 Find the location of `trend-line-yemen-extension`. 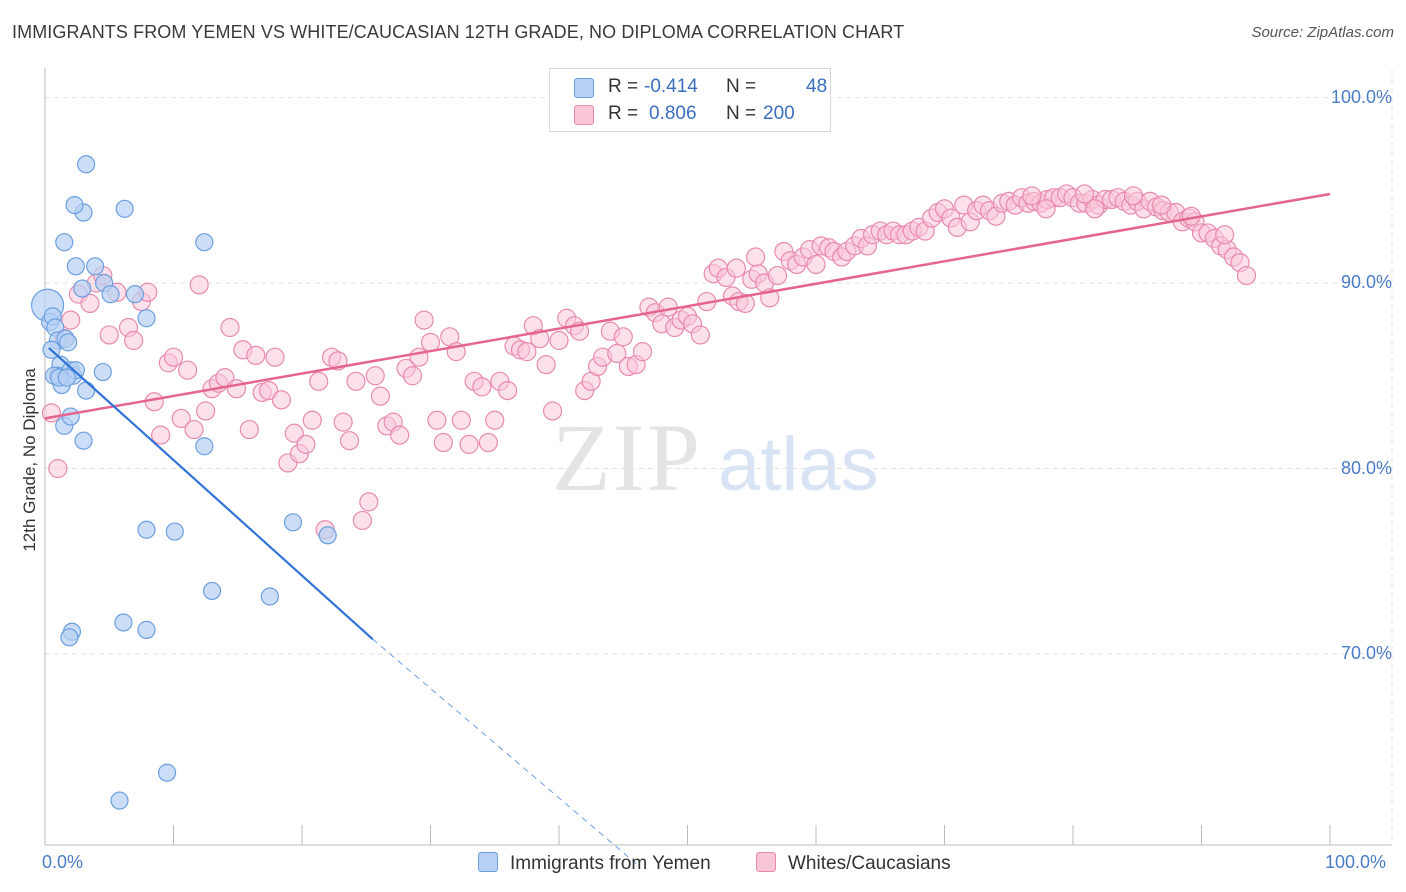

trend-line-yemen-extension is located at coordinates (504, 751).